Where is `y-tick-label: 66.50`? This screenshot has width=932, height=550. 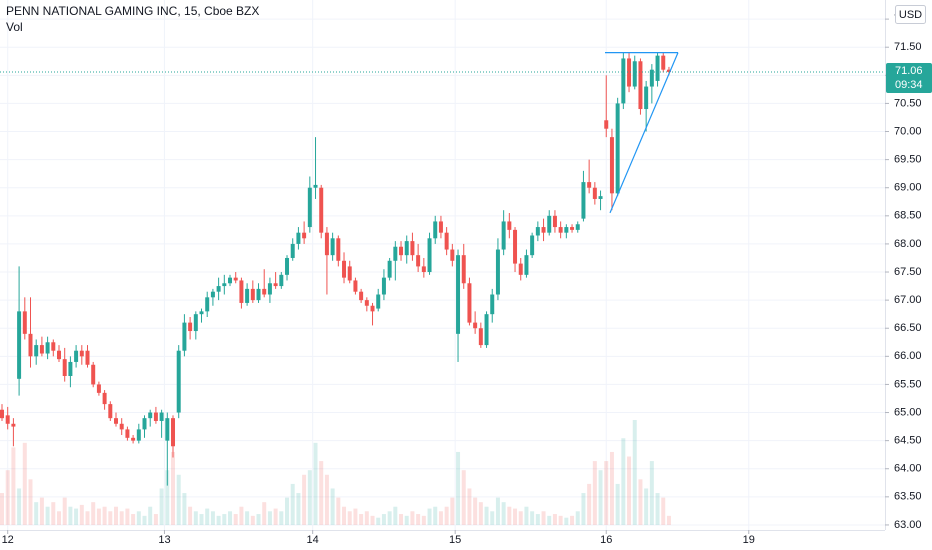
y-tick-label: 66.50 is located at coordinates (908, 328).